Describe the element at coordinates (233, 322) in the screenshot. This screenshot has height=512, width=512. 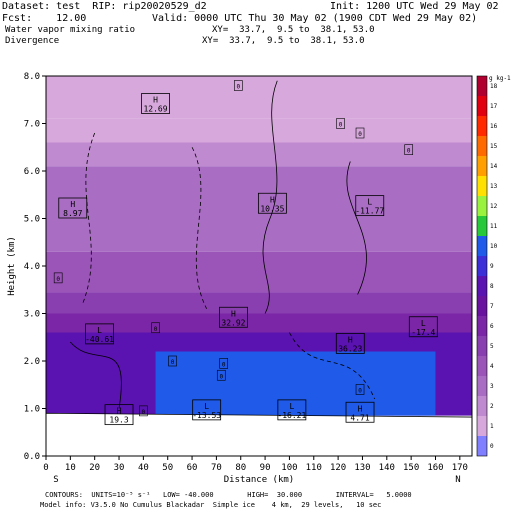
I see `extremum-value-5: 32.92` at that location.